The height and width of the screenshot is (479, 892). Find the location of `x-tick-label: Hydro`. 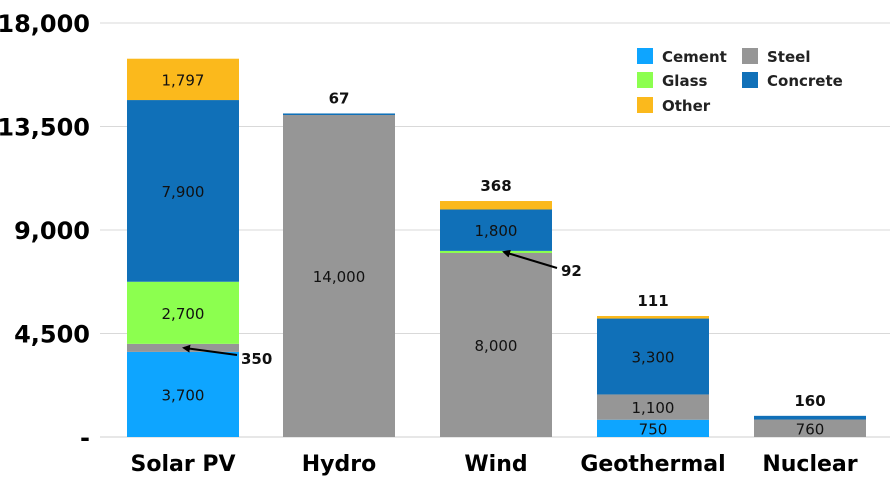

x-tick-label: Hydro is located at coordinates (339, 464).